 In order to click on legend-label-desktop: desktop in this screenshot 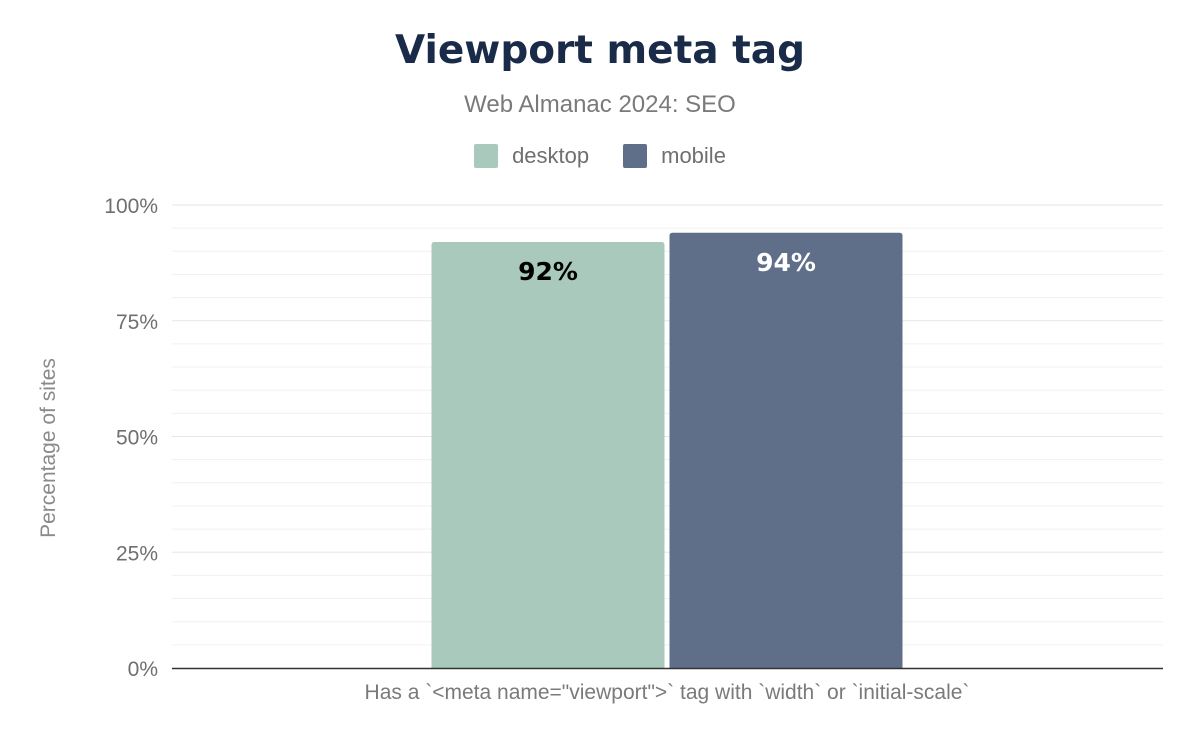, I will do `click(551, 155)`.